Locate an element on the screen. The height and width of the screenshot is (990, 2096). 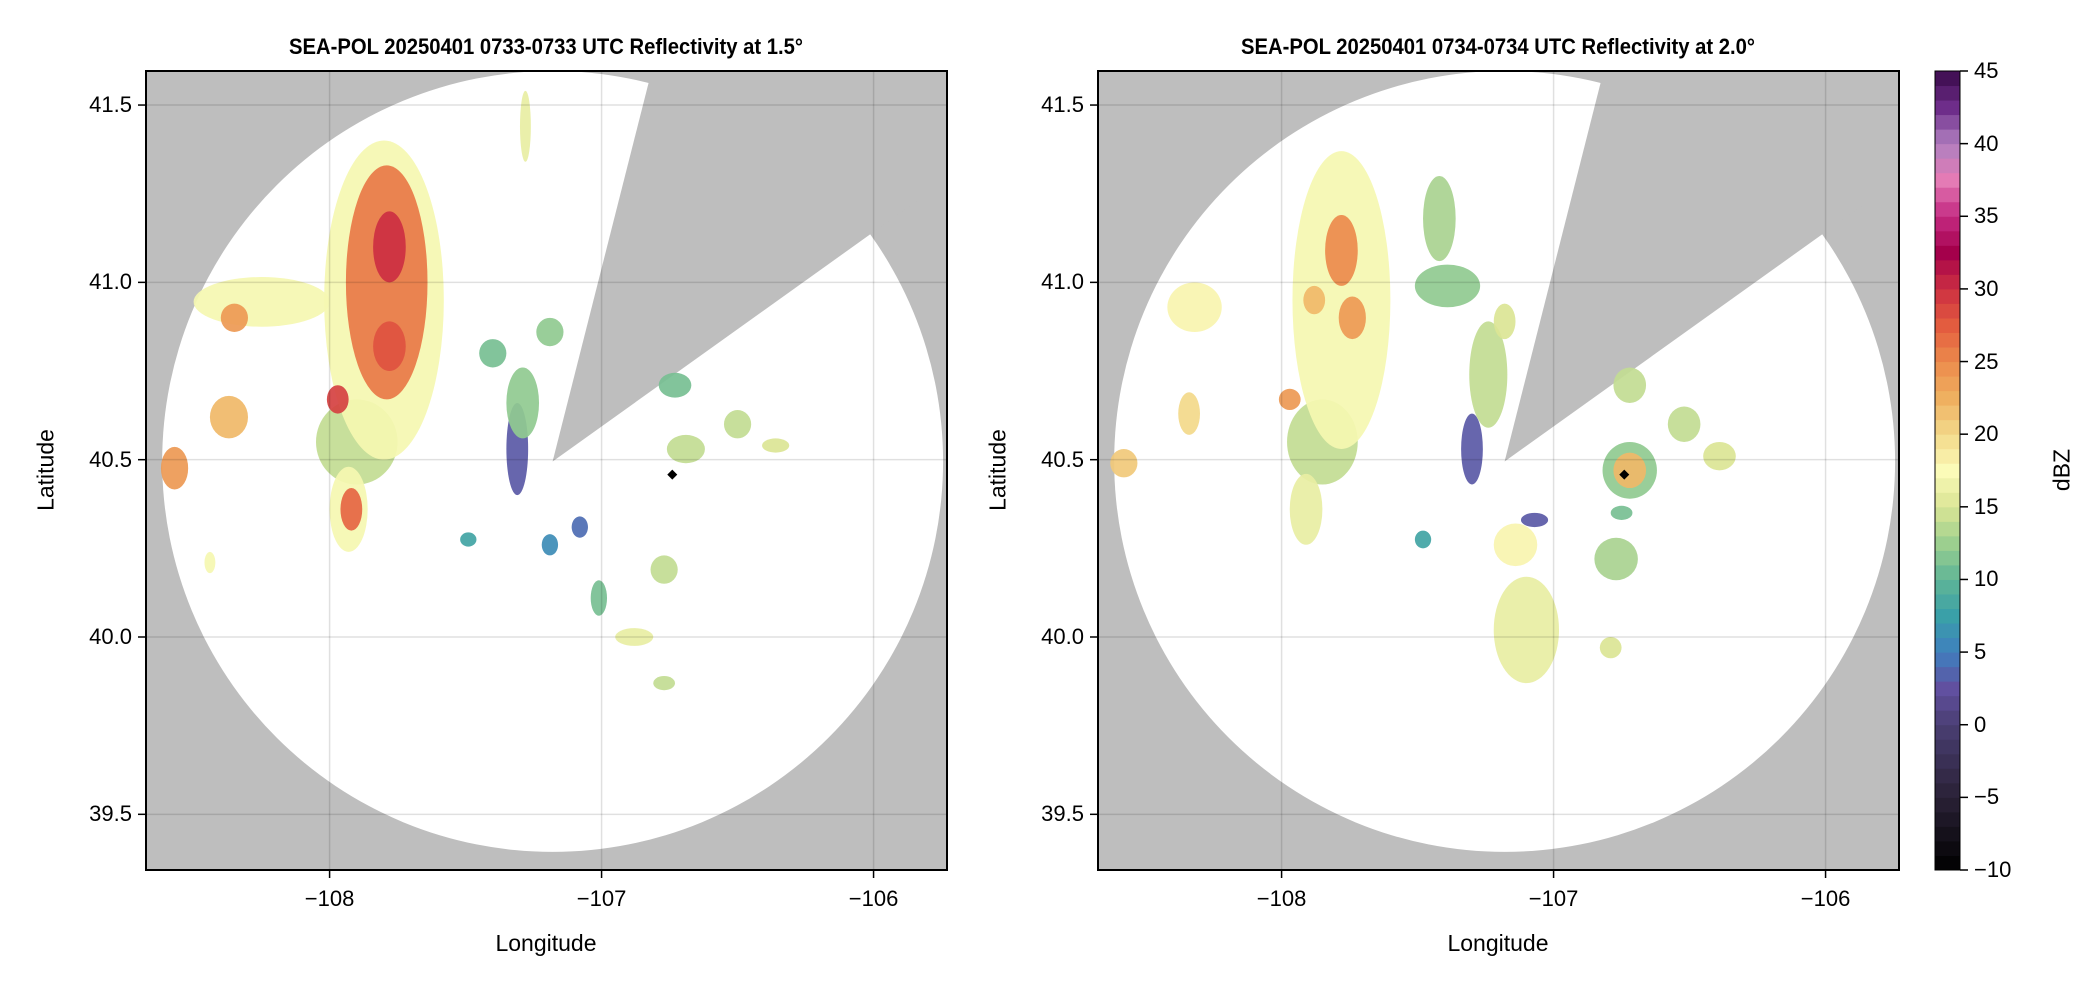
plot-2-xlabel: Longitude is located at coordinates (1498, 943).